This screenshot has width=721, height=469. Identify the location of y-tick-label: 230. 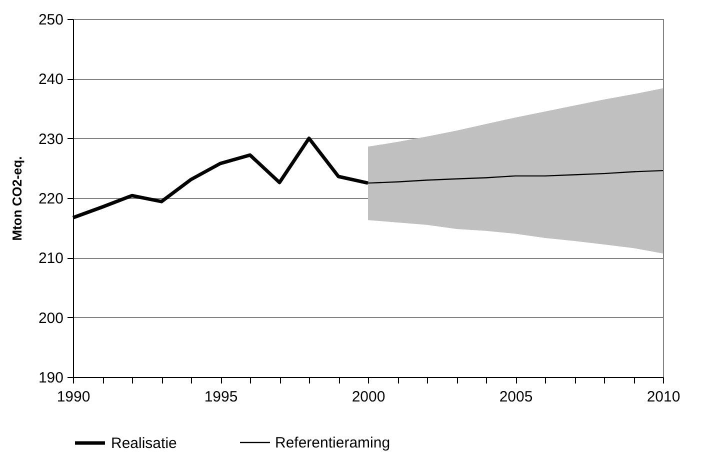
(51, 139).